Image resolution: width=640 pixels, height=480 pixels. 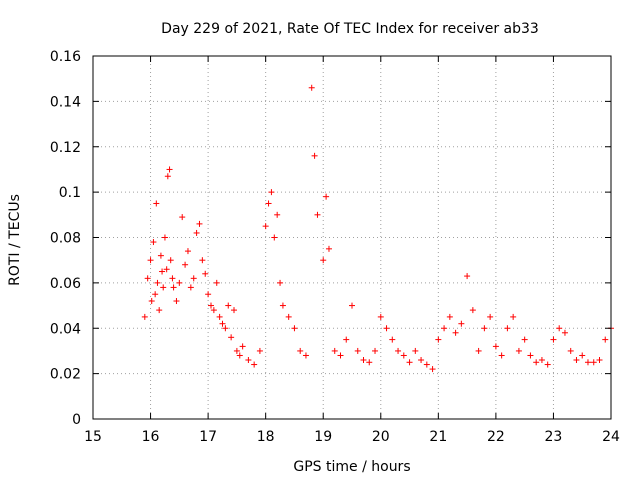 I want to click on y-tick-label: 0.08, so click(x=65, y=239).